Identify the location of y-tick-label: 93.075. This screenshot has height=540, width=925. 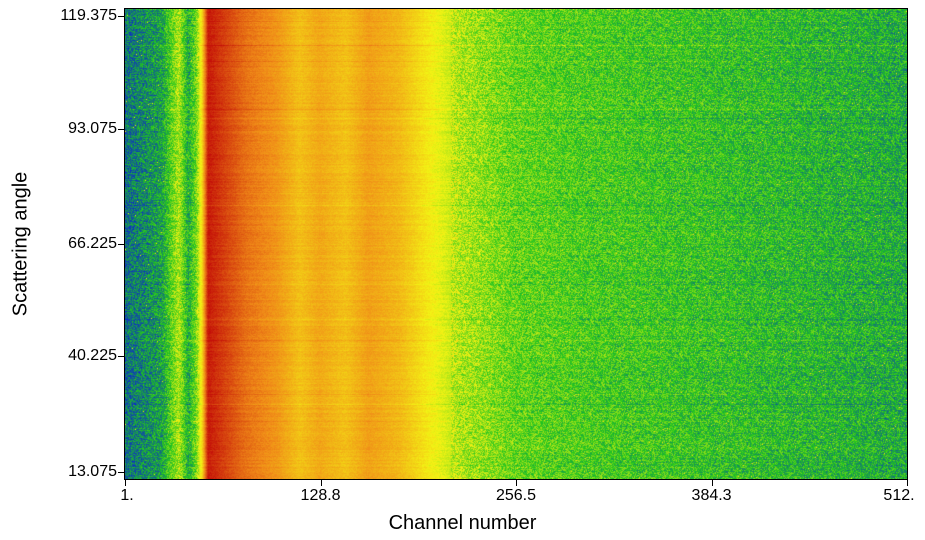
(92, 128).